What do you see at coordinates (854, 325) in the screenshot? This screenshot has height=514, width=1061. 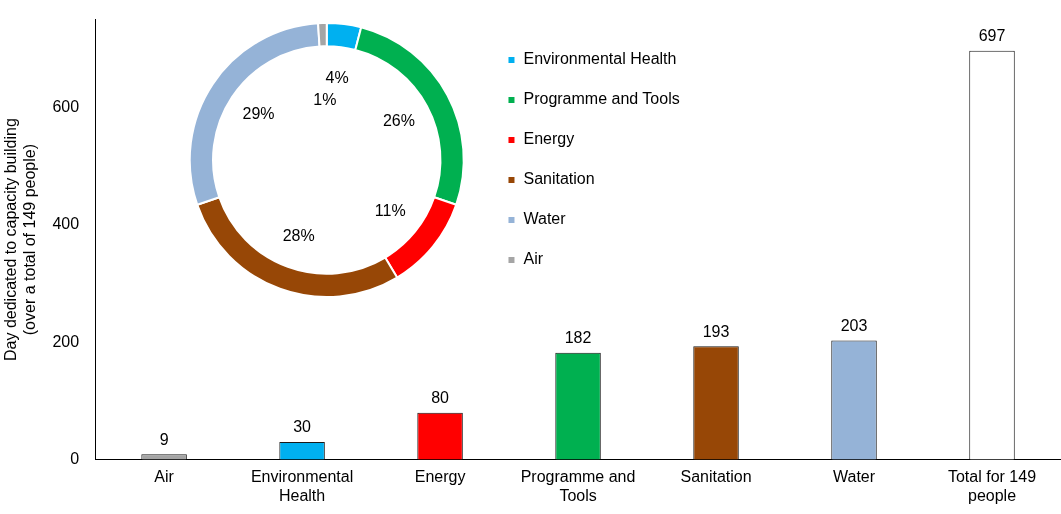 I see `data-label: 203` at bounding box center [854, 325].